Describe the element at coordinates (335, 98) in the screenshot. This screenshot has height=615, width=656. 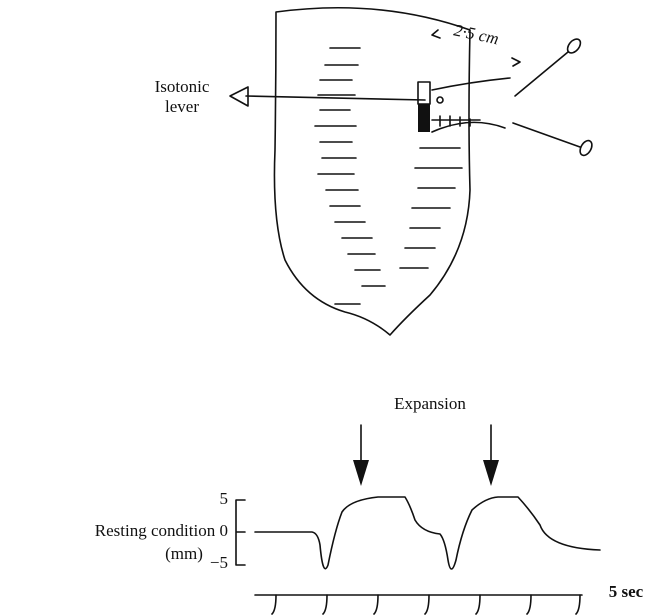
I see `lever-arrow` at that location.